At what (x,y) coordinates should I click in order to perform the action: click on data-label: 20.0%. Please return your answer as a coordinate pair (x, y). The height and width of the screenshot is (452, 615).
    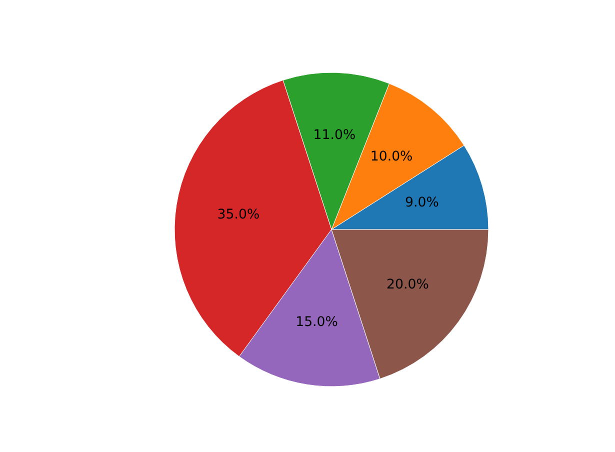
    Looking at the image, I should click on (407, 284).